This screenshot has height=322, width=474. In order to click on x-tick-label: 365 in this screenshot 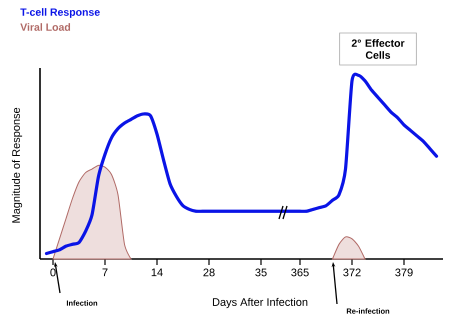, I will do `click(300, 272)`.